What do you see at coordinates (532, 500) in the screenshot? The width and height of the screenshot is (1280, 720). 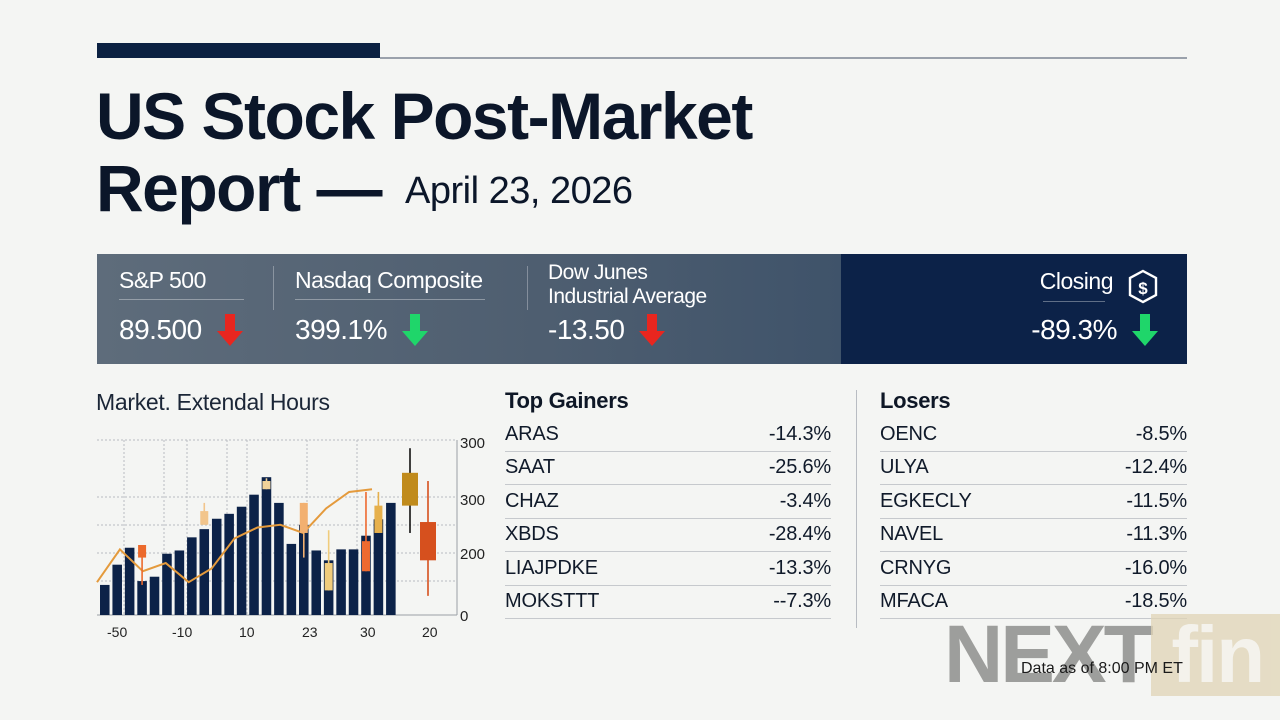 I see `ticker: CHAZ` at bounding box center [532, 500].